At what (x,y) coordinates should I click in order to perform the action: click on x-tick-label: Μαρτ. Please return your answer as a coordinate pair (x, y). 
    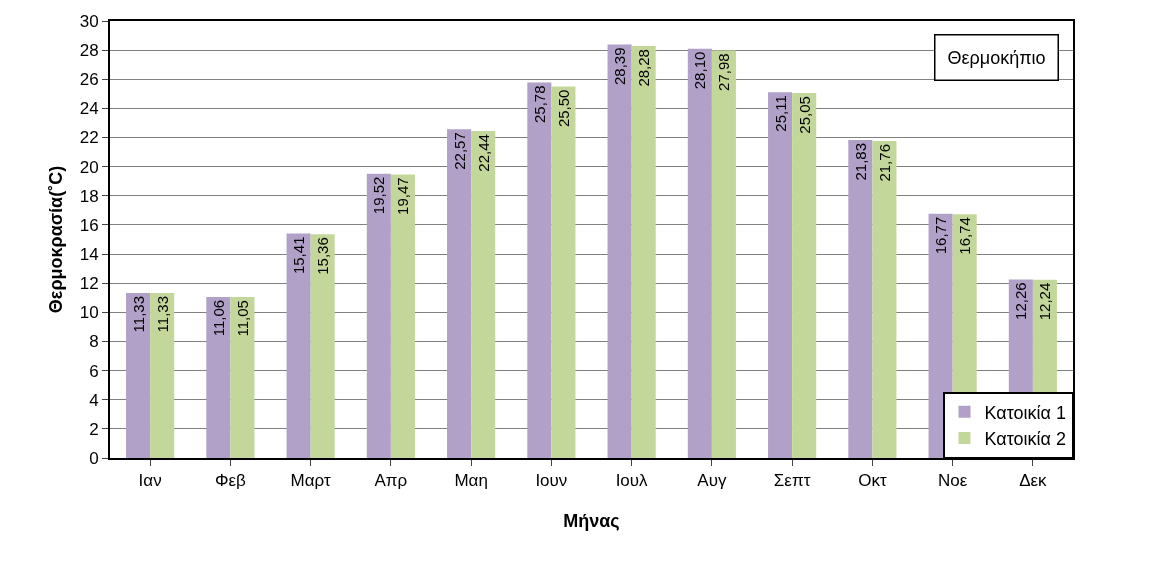
    Looking at the image, I should click on (310, 481).